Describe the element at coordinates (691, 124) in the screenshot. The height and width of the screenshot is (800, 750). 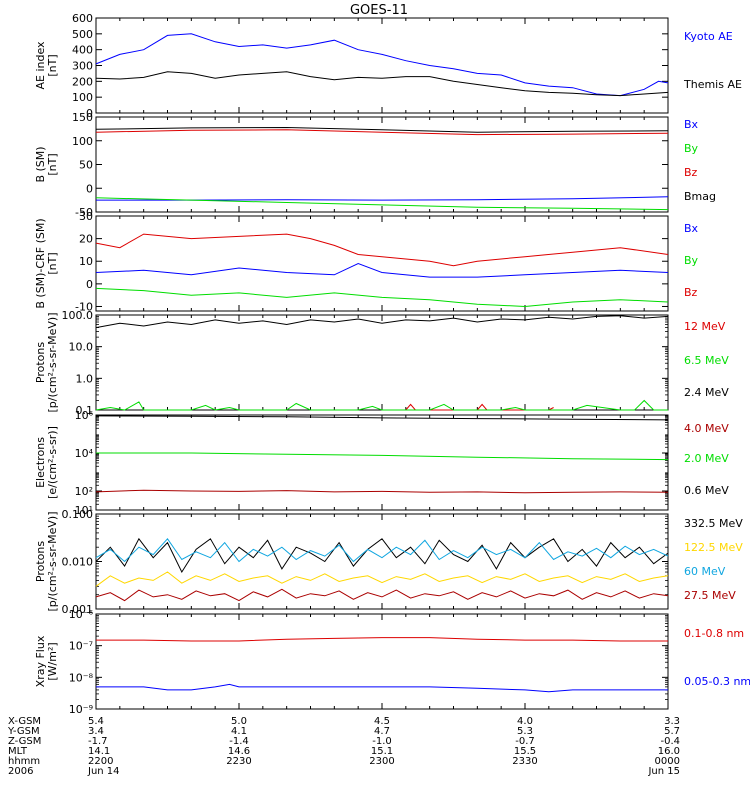
I see `legend-entry: Bx` at that location.